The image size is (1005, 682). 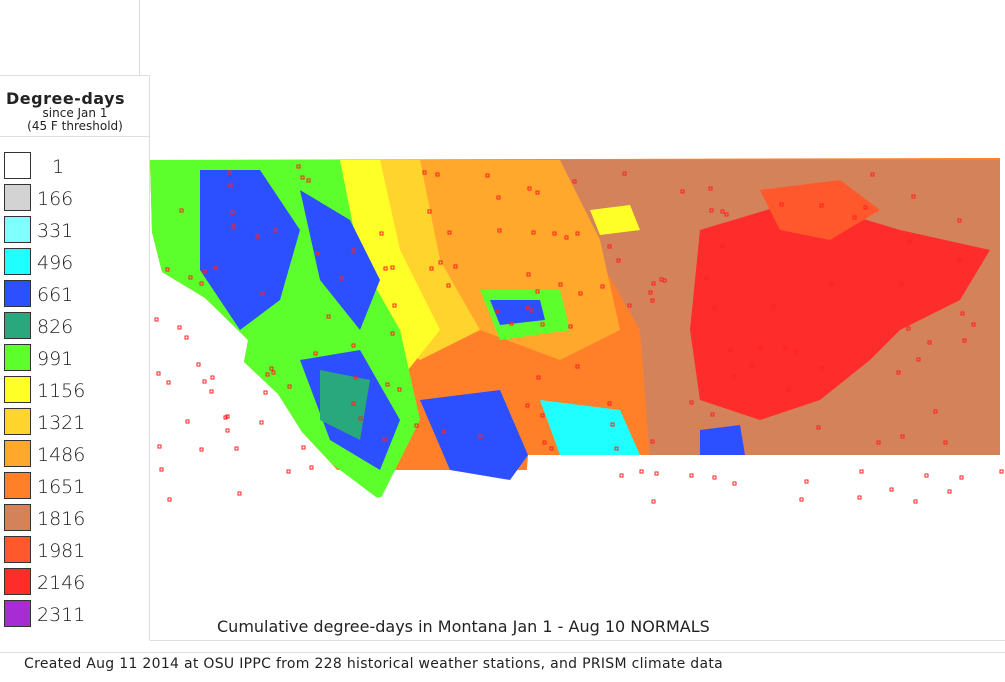 What do you see at coordinates (55, 327) in the screenshot?
I see `legend-value: 826` at bounding box center [55, 327].